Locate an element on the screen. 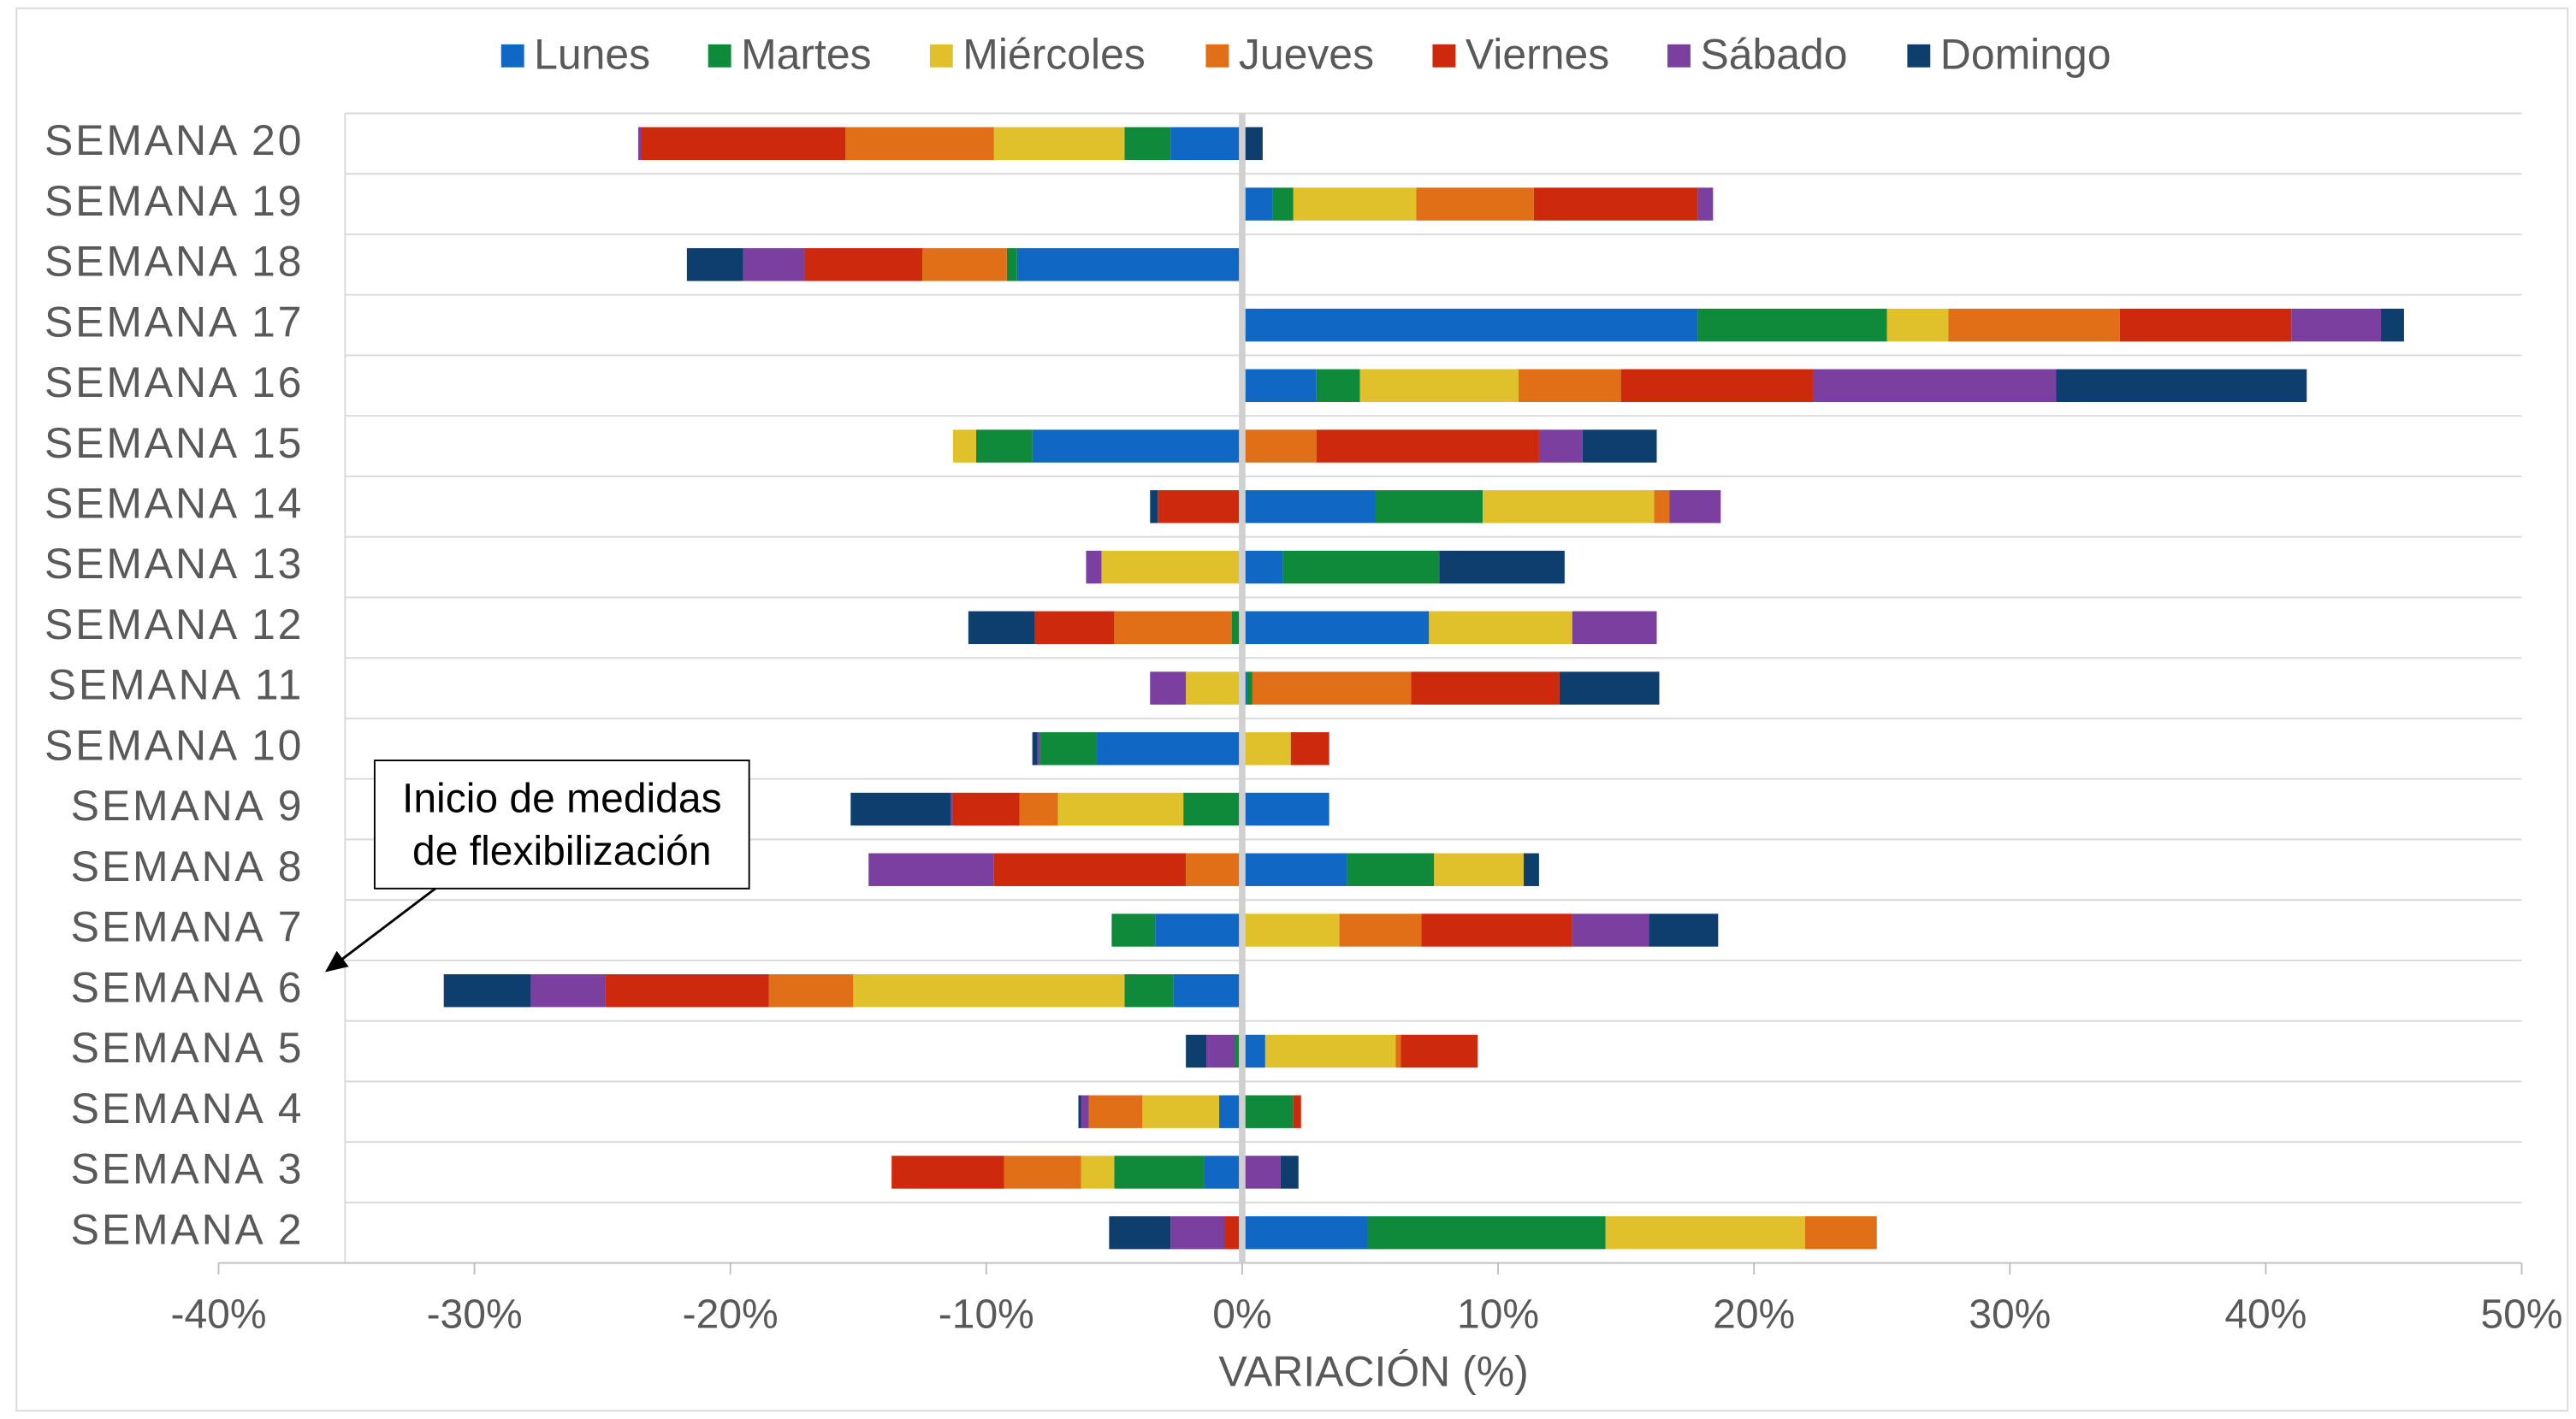 This screenshot has width=2576, height=1419. legend-label: Viernes is located at coordinates (1537, 54).